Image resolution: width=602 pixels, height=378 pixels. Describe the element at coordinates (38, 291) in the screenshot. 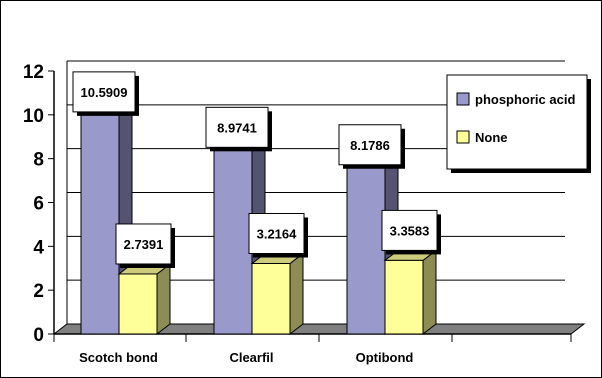

I see `y-tick-label: 2` at that location.